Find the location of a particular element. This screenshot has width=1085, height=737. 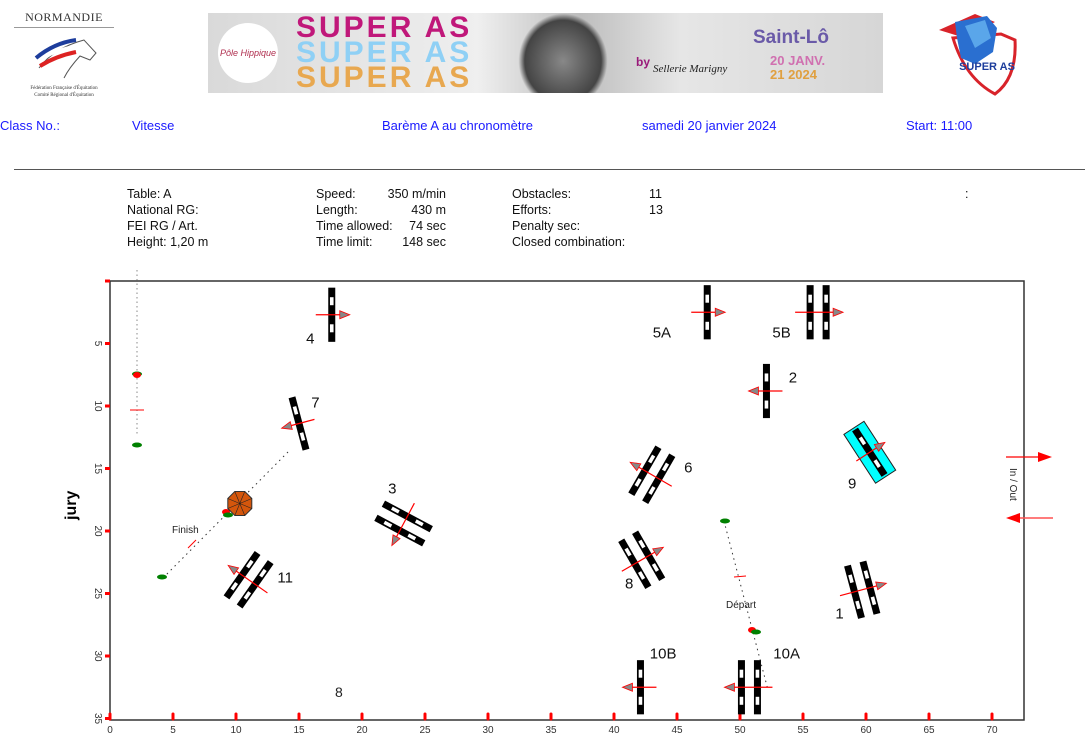

obstacle-number: 6 is located at coordinates (688, 467).